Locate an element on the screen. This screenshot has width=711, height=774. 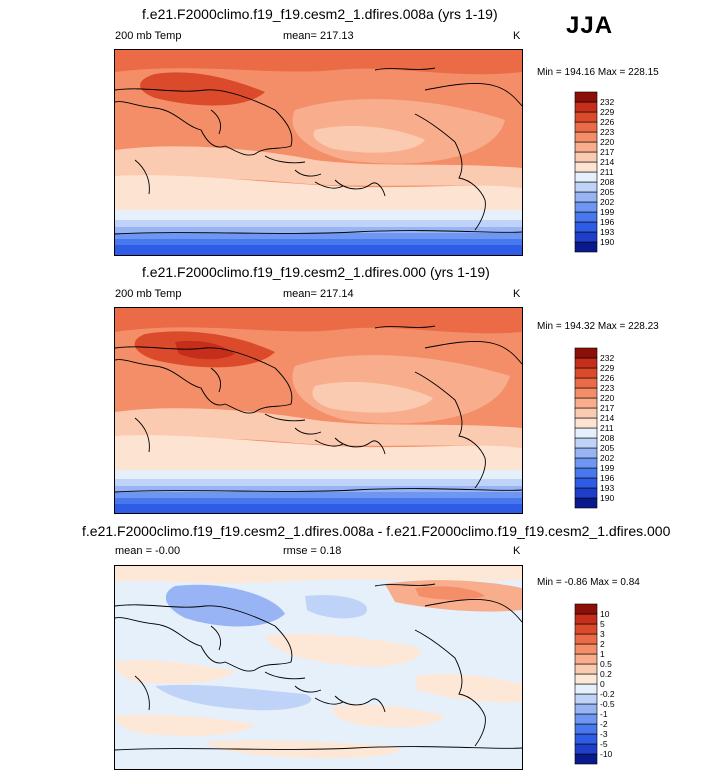
panel-1-minmax: Min = 194.16 Max = 228.15 is located at coordinates (598, 72).